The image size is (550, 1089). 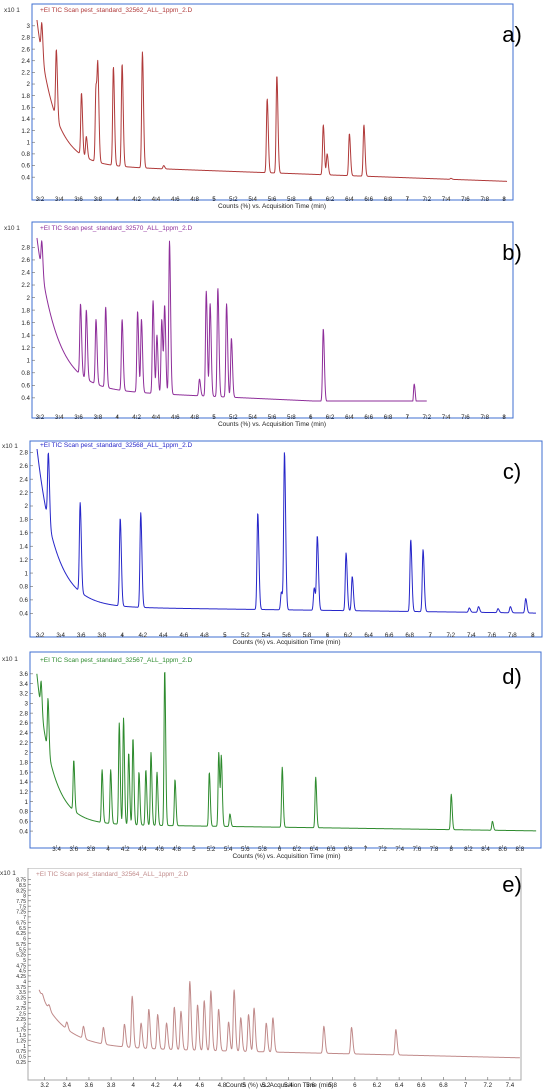 What do you see at coordinates (23, 674) in the screenshot?
I see `y-tick-label: 3.6` at bounding box center [23, 674].